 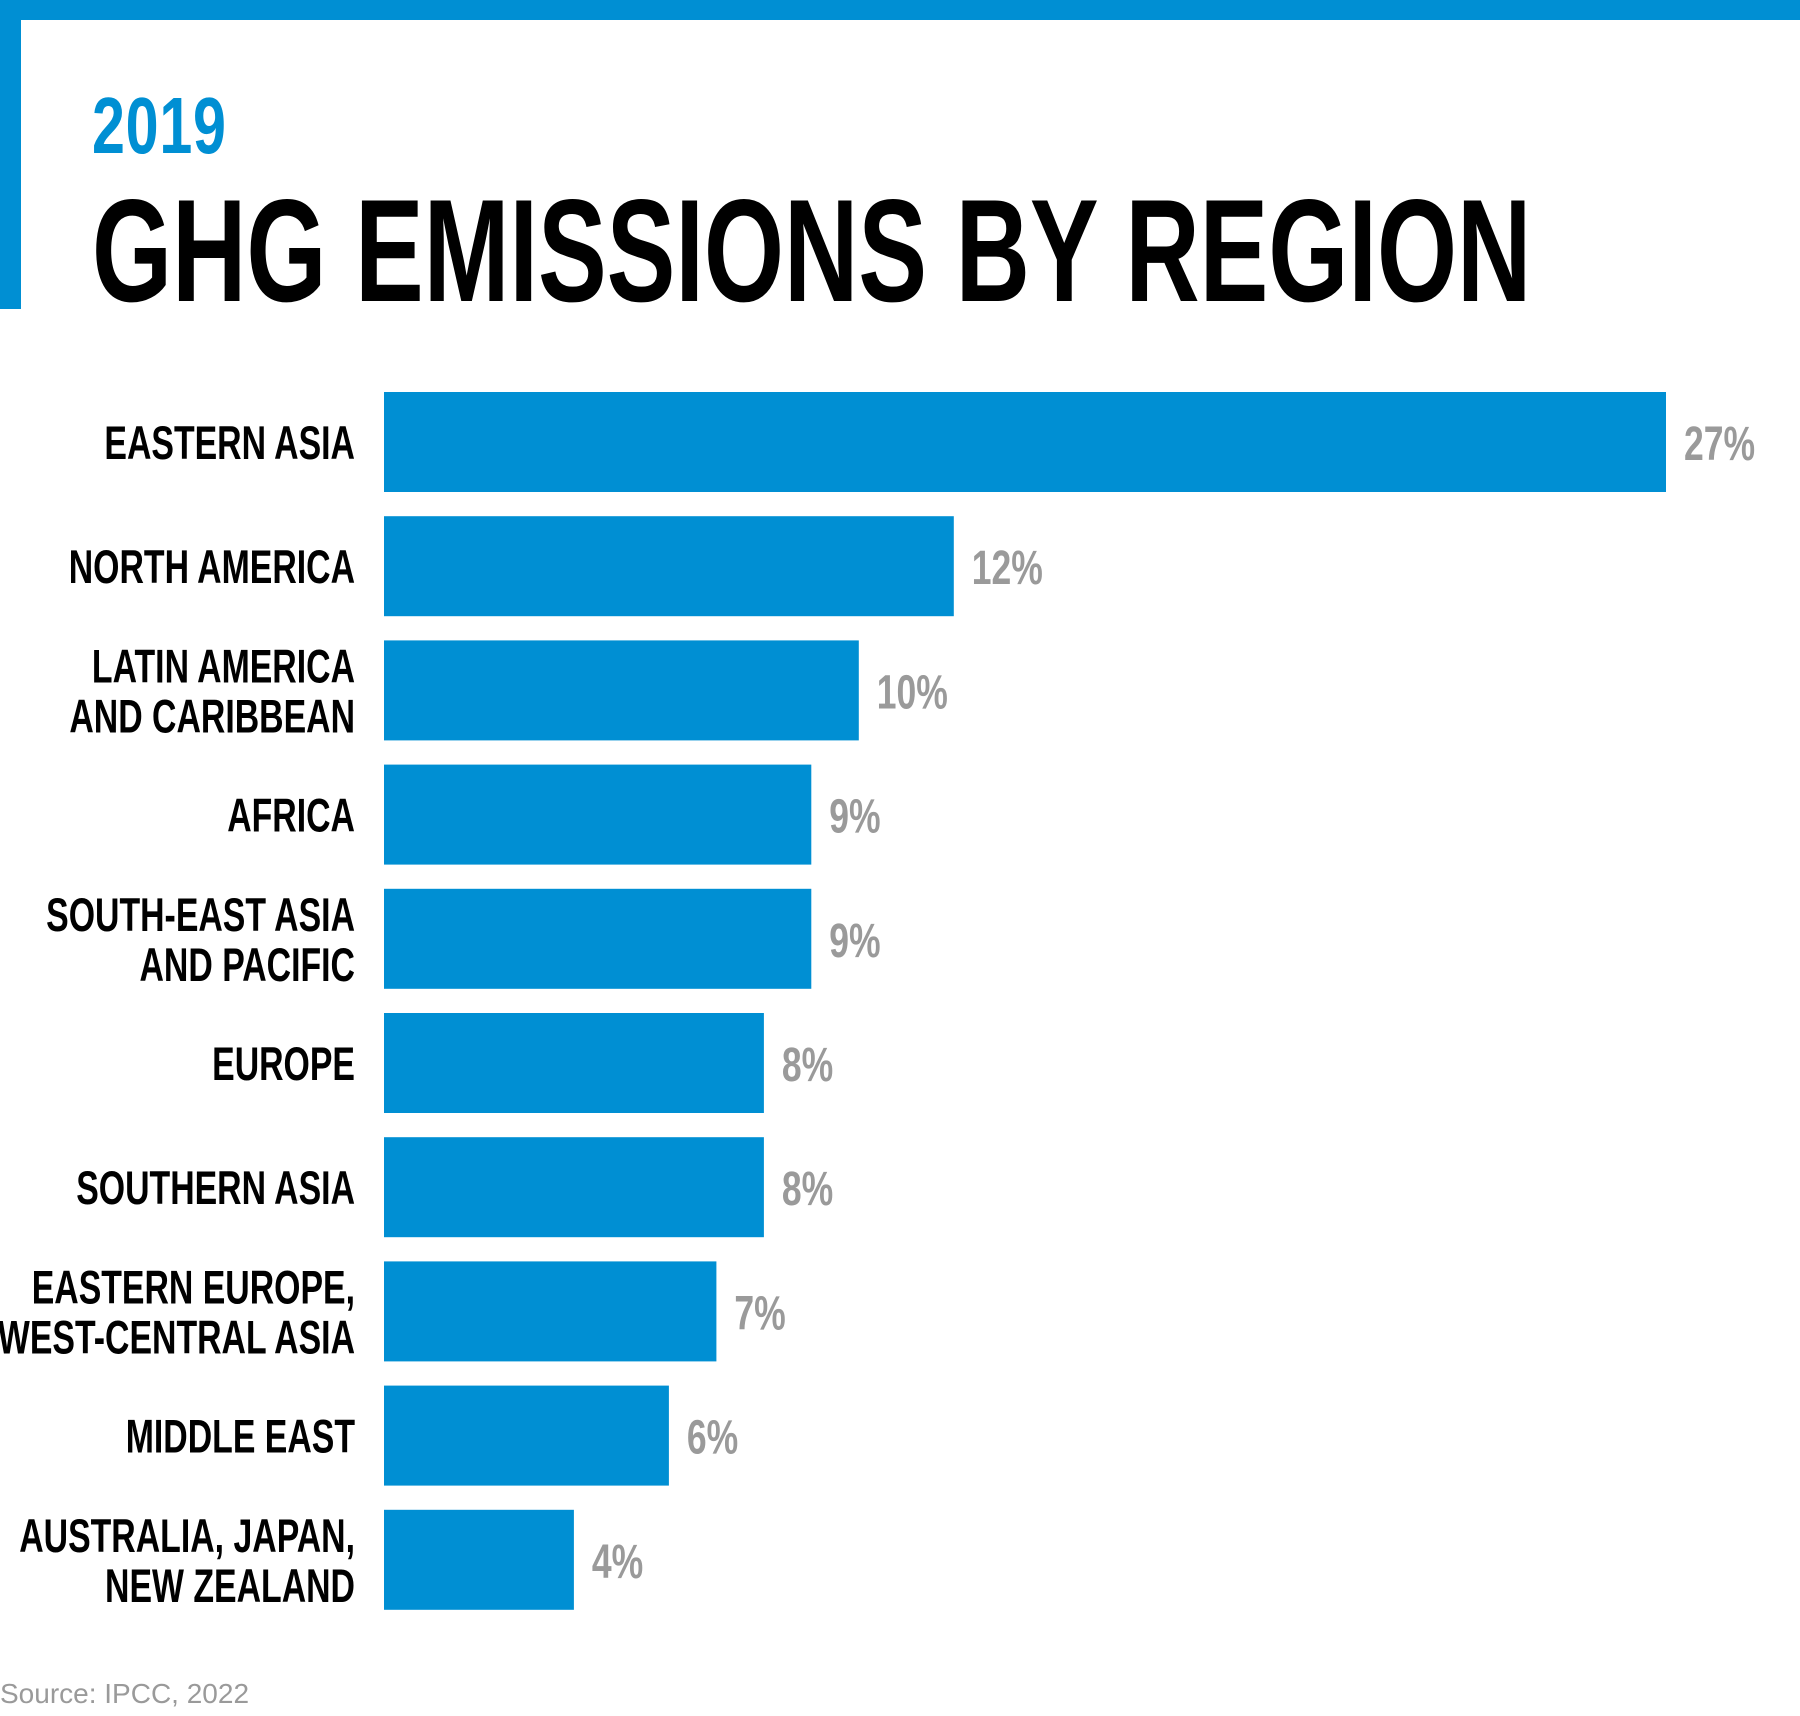 What do you see at coordinates (230, 1585) in the screenshot?
I see `category-label: NEW ZEALAND` at bounding box center [230, 1585].